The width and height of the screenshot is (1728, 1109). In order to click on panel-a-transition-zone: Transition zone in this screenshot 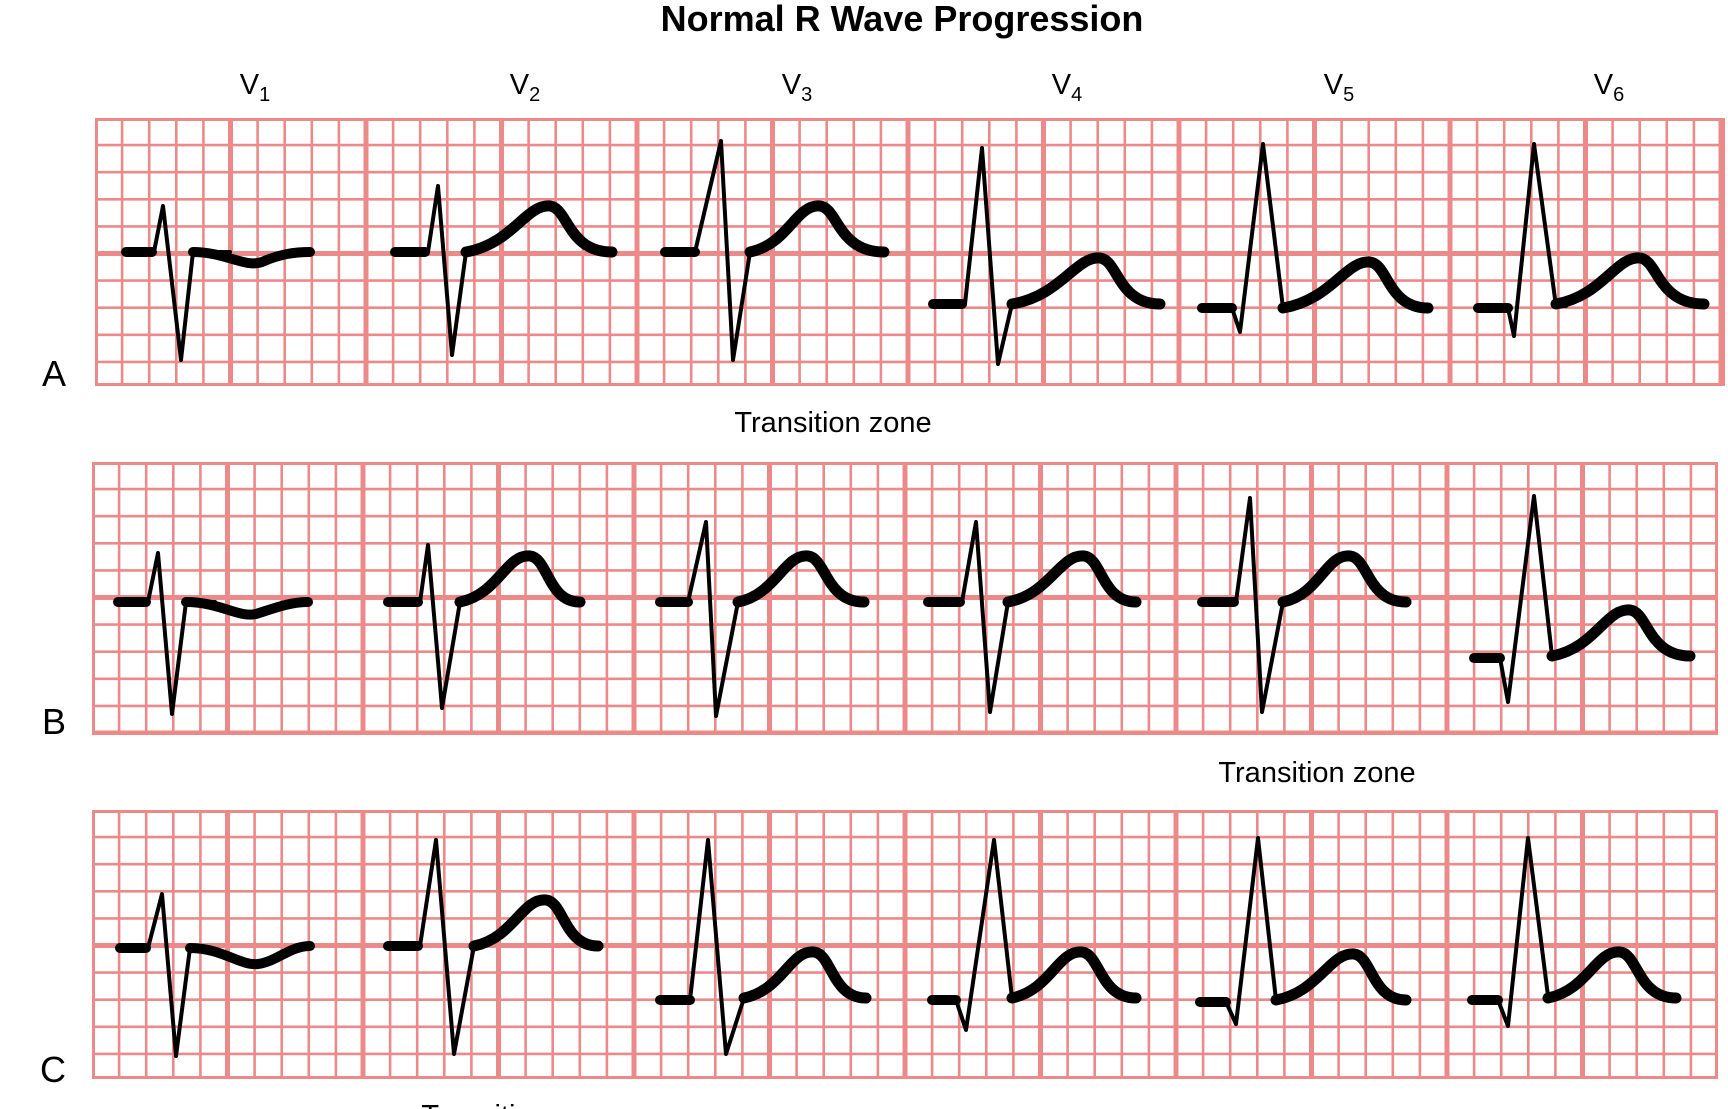, I will do `click(832, 423)`.